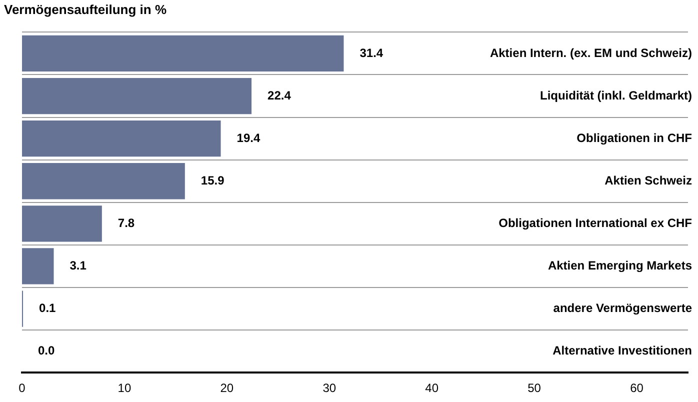 The height and width of the screenshot is (402, 698). What do you see at coordinates (280, 95) in the screenshot?
I see `data-label: 22.4` at bounding box center [280, 95].